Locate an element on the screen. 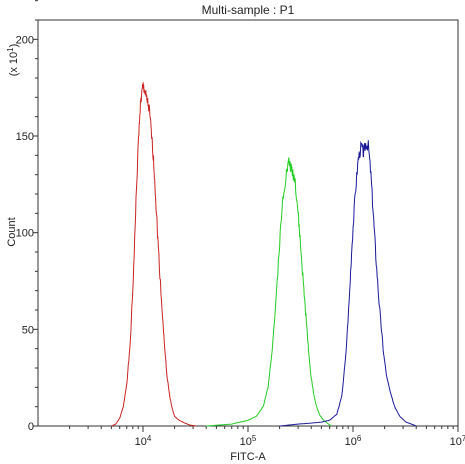  y-tick-label: 100 is located at coordinates (25, 234).